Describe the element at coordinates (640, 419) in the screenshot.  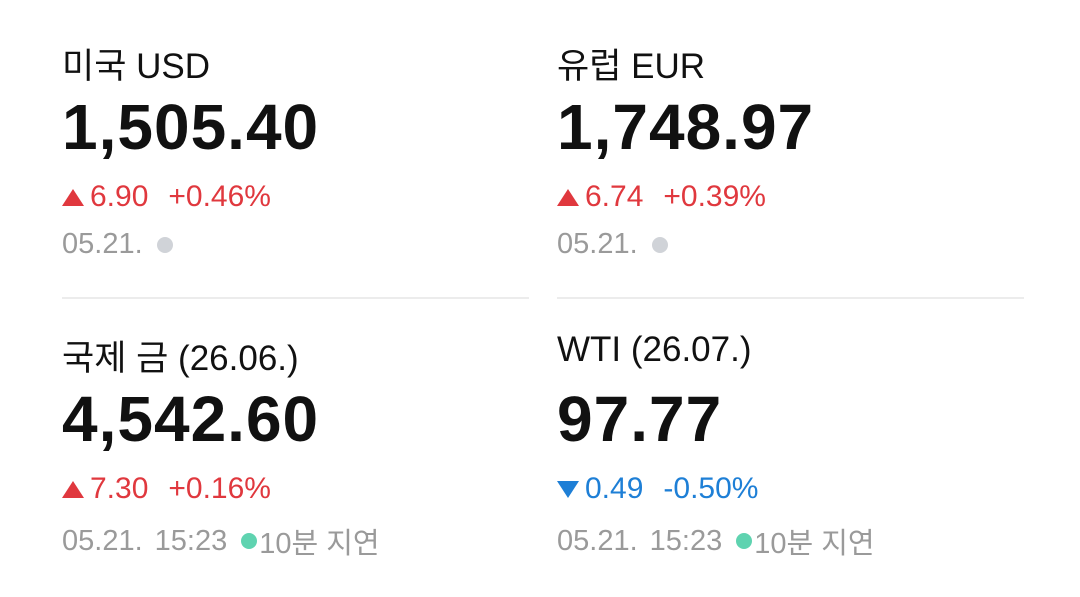
I see `quote-price: 97.77` at that location.